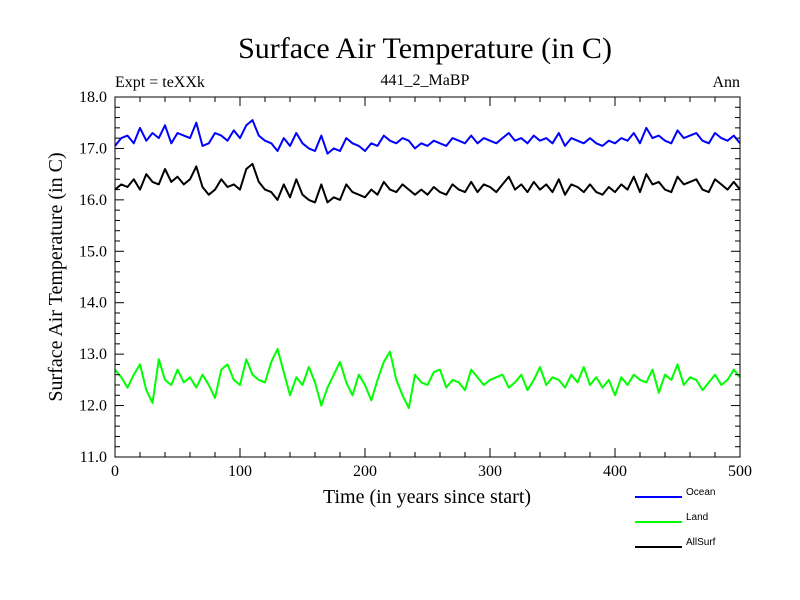 The width and height of the screenshot is (800, 600). Describe the element at coordinates (726, 82) in the screenshot. I see `period-label: Ann` at that location.